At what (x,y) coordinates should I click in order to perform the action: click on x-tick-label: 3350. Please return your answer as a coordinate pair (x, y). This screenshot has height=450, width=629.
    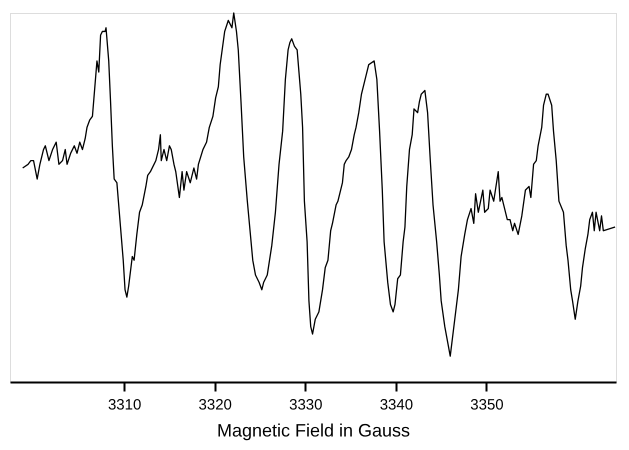
    Looking at the image, I should click on (487, 405).